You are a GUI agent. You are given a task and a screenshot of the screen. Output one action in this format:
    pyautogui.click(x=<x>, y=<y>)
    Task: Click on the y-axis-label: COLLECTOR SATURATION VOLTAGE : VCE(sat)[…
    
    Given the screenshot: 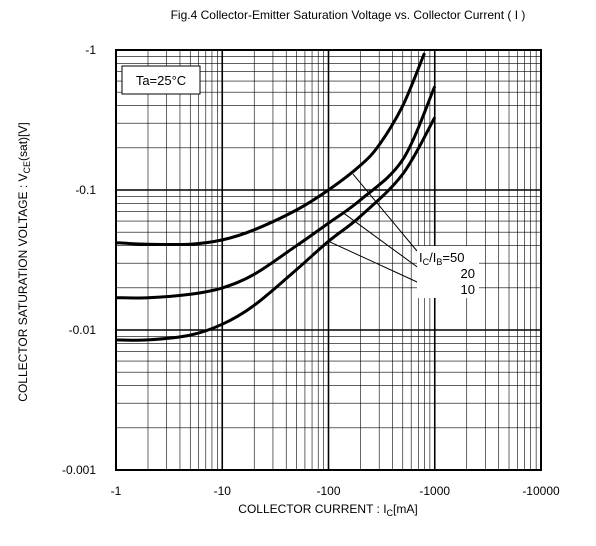 What is the action you would take?
    pyautogui.click(x=24, y=261)
    